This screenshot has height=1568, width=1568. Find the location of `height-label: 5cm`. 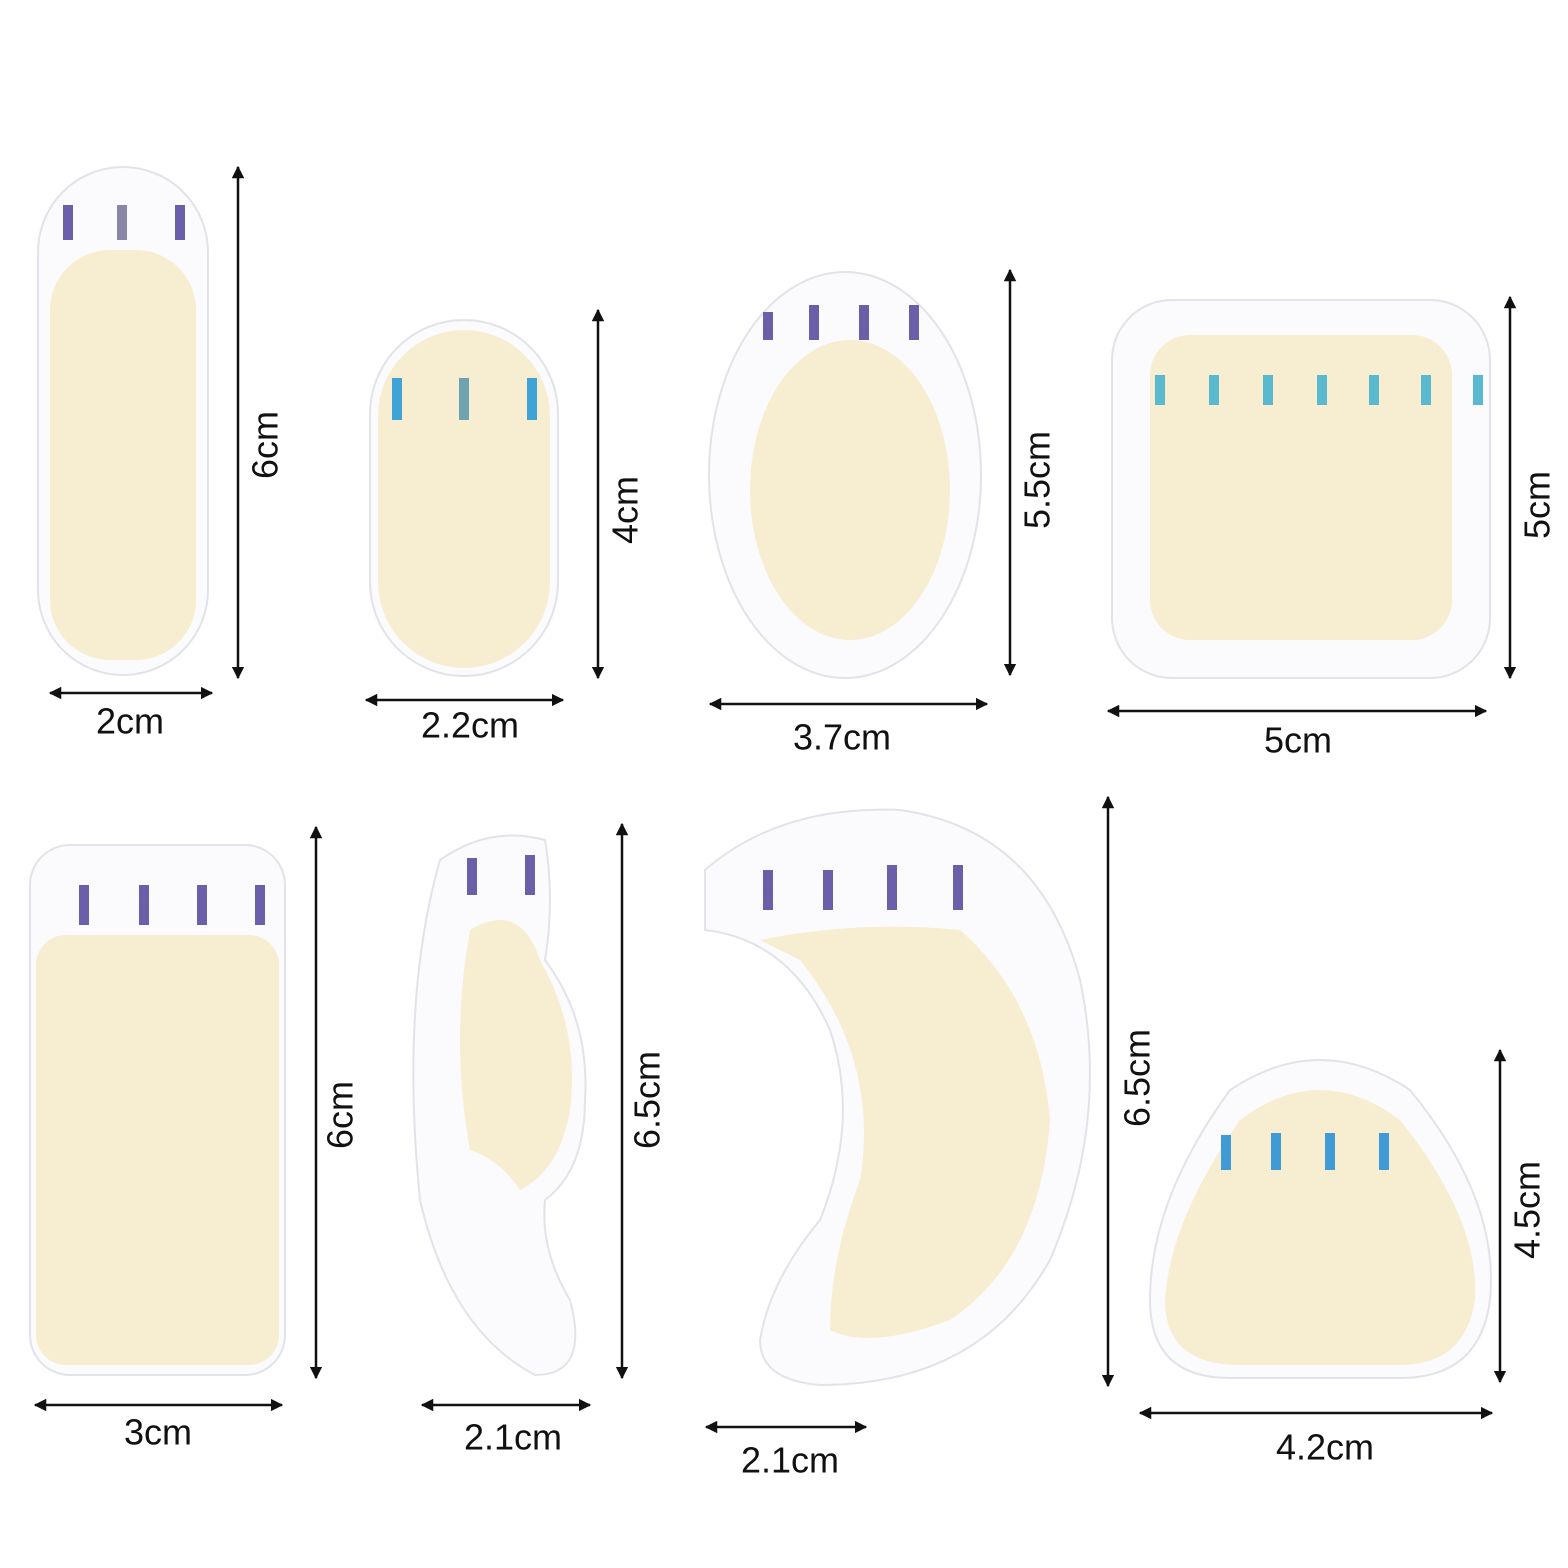

height-label: 5cm is located at coordinates (1537, 505).